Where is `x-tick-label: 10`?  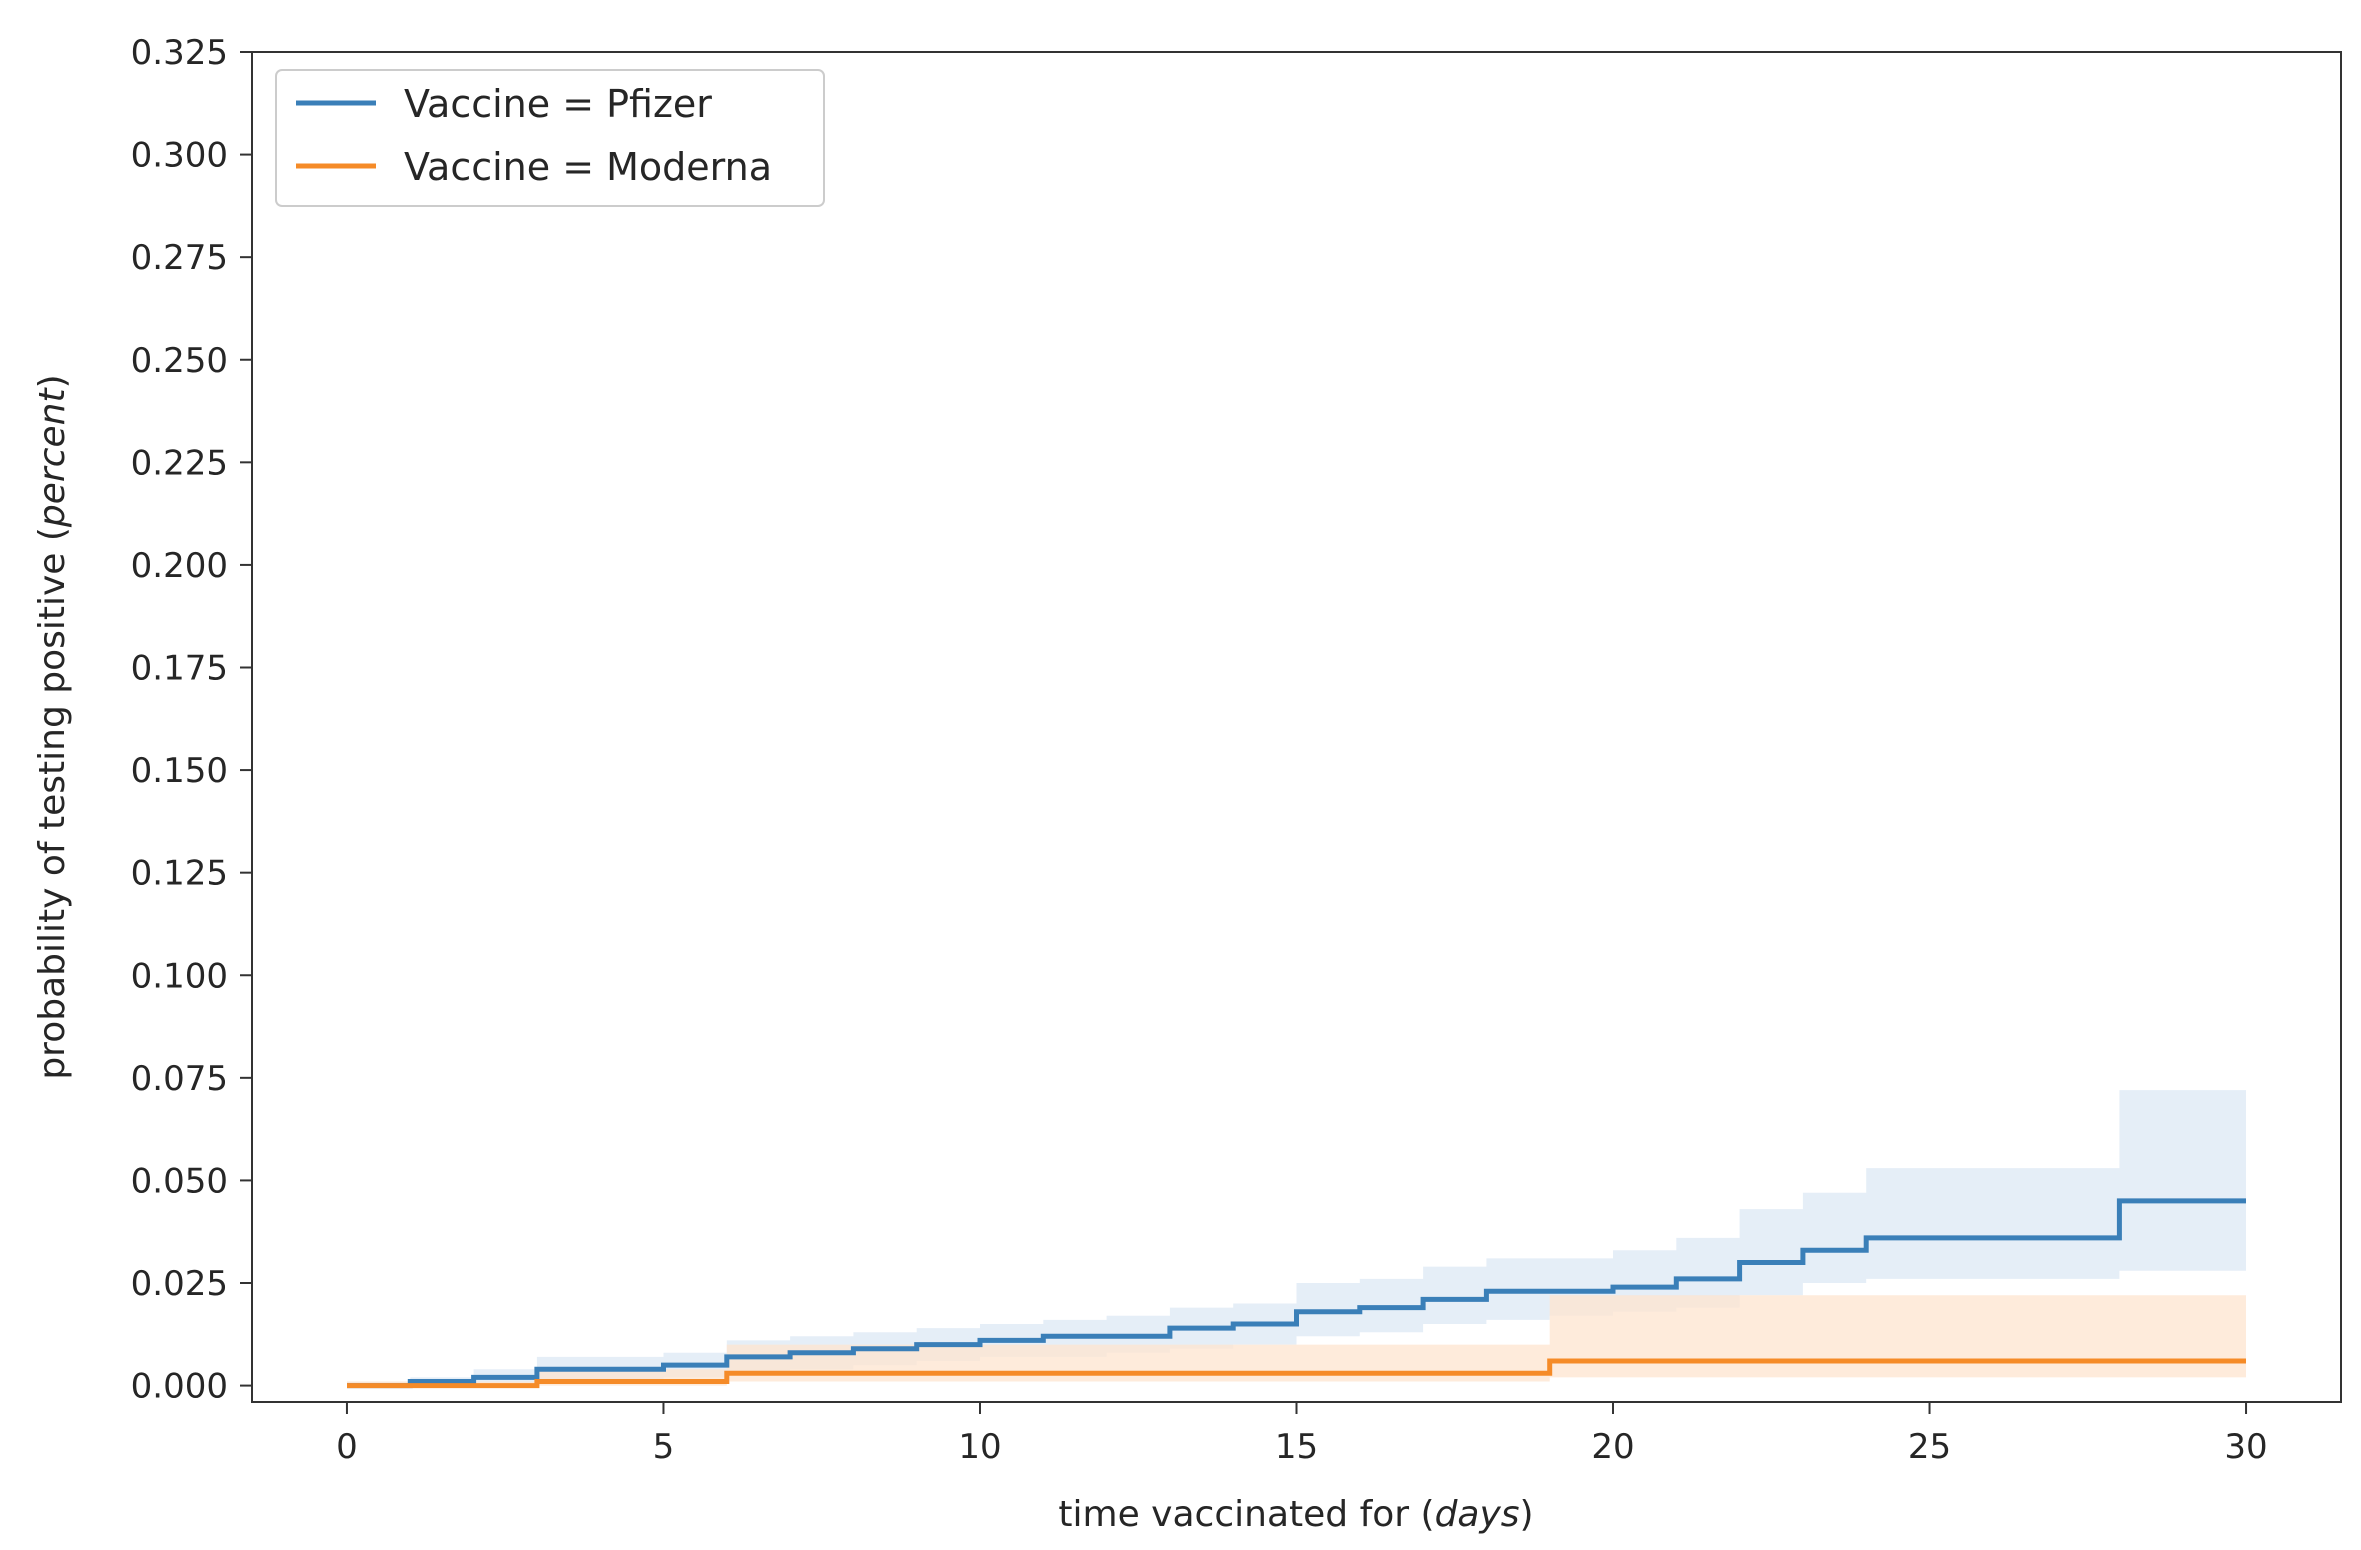 x-tick-label: 10 is located at coordinates (979, 1447).